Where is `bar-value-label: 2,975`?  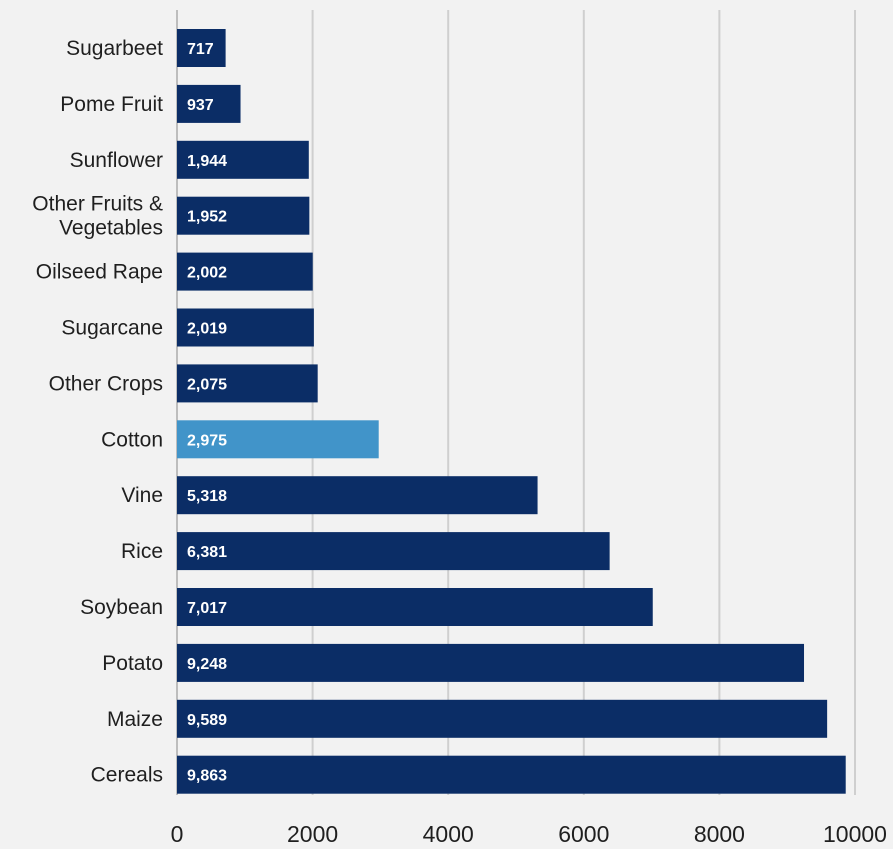 bar-value-label: 2,975 is located at coordinates (207, 440).